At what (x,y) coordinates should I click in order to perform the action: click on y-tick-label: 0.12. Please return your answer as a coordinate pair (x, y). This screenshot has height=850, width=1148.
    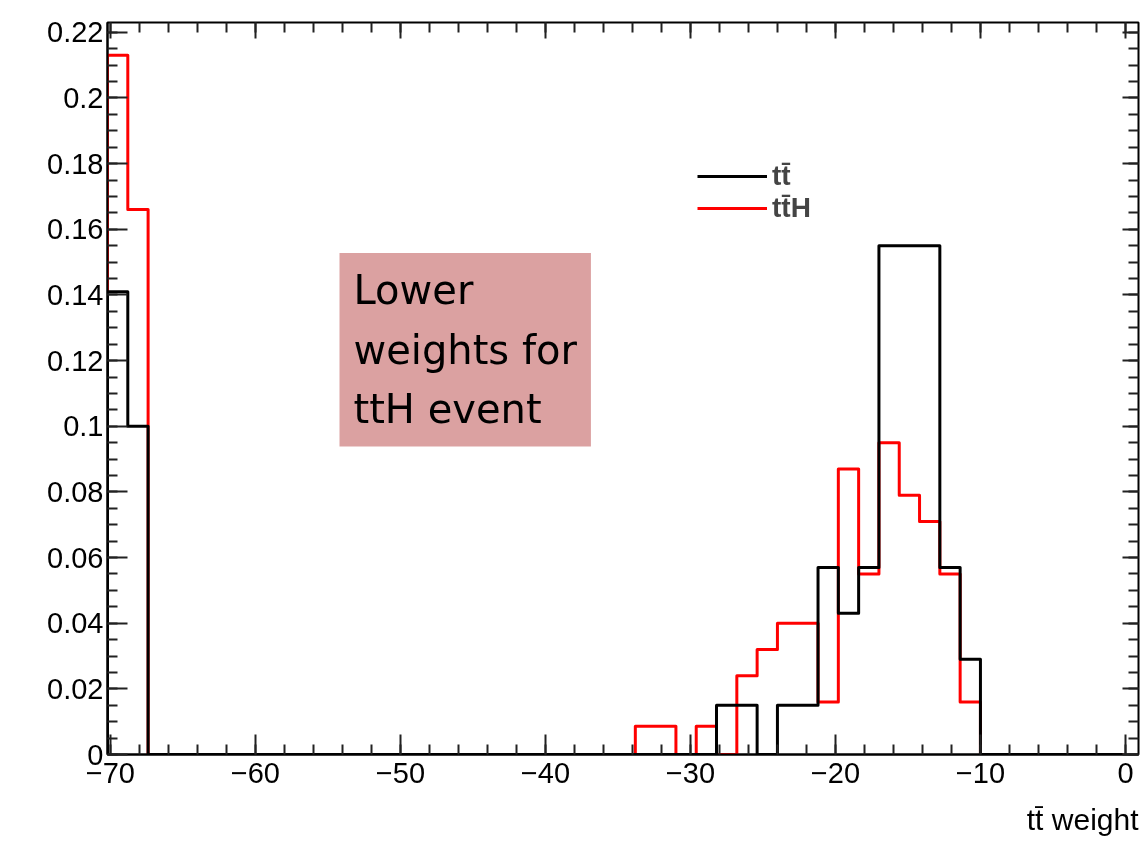
    Looking at the image, I should click on (75, 360).